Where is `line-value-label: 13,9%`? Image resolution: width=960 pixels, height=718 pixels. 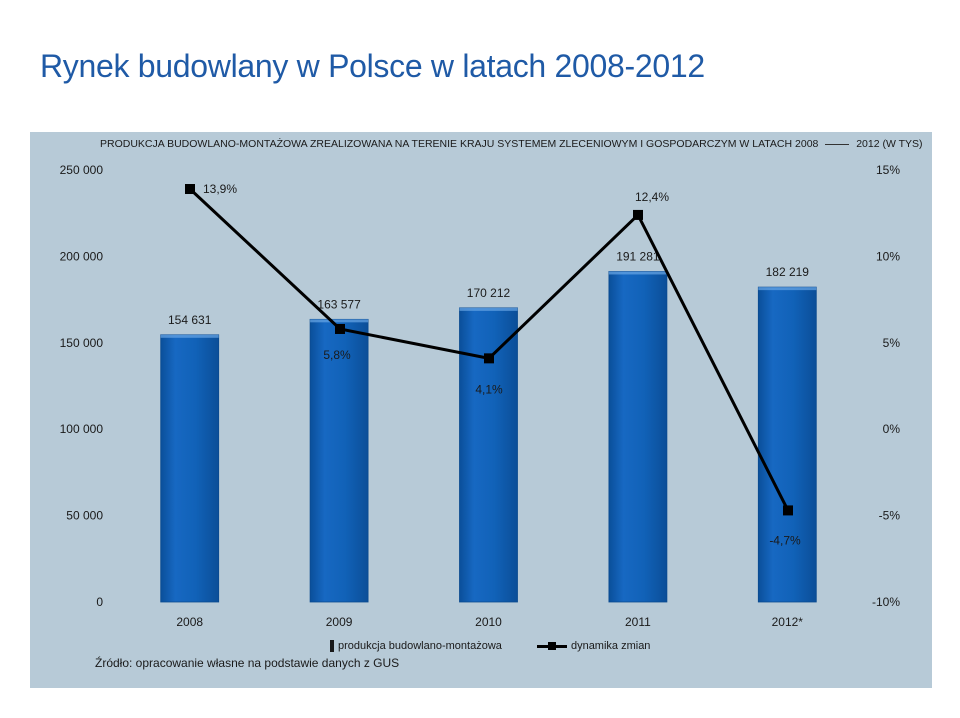 line-value-label: 13,9% is located at coordinates (220, 189).